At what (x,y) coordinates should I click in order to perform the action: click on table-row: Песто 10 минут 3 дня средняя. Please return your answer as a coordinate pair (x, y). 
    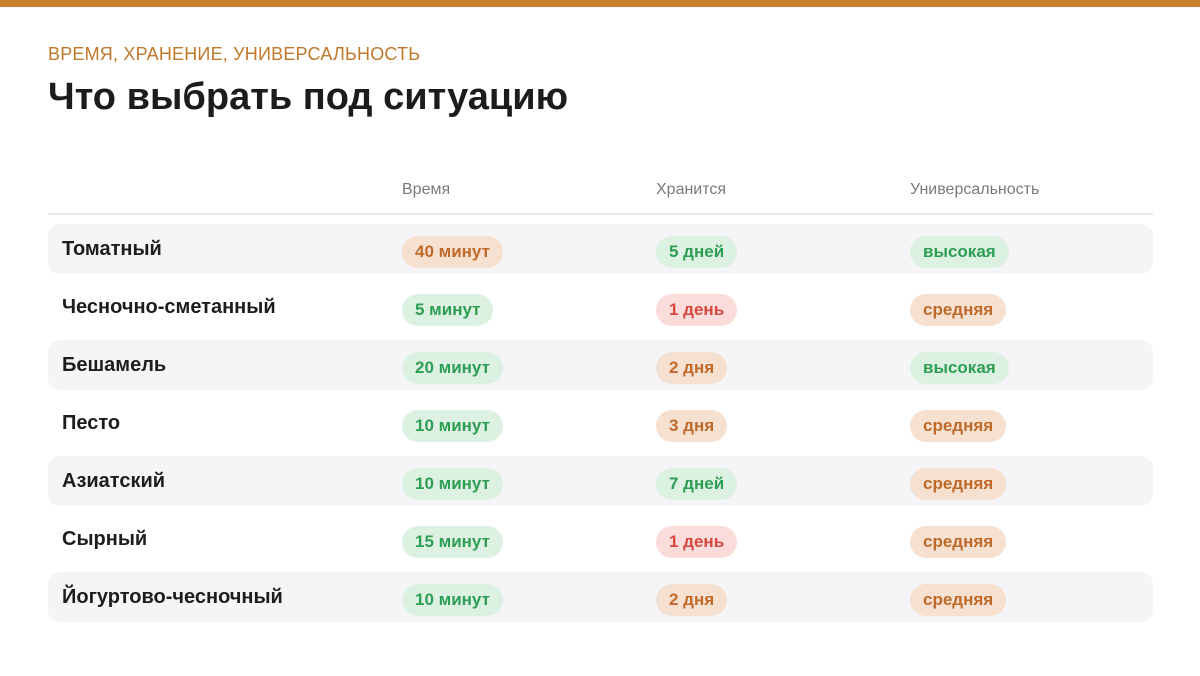
    Looking at the image, I should click on (600, 423).